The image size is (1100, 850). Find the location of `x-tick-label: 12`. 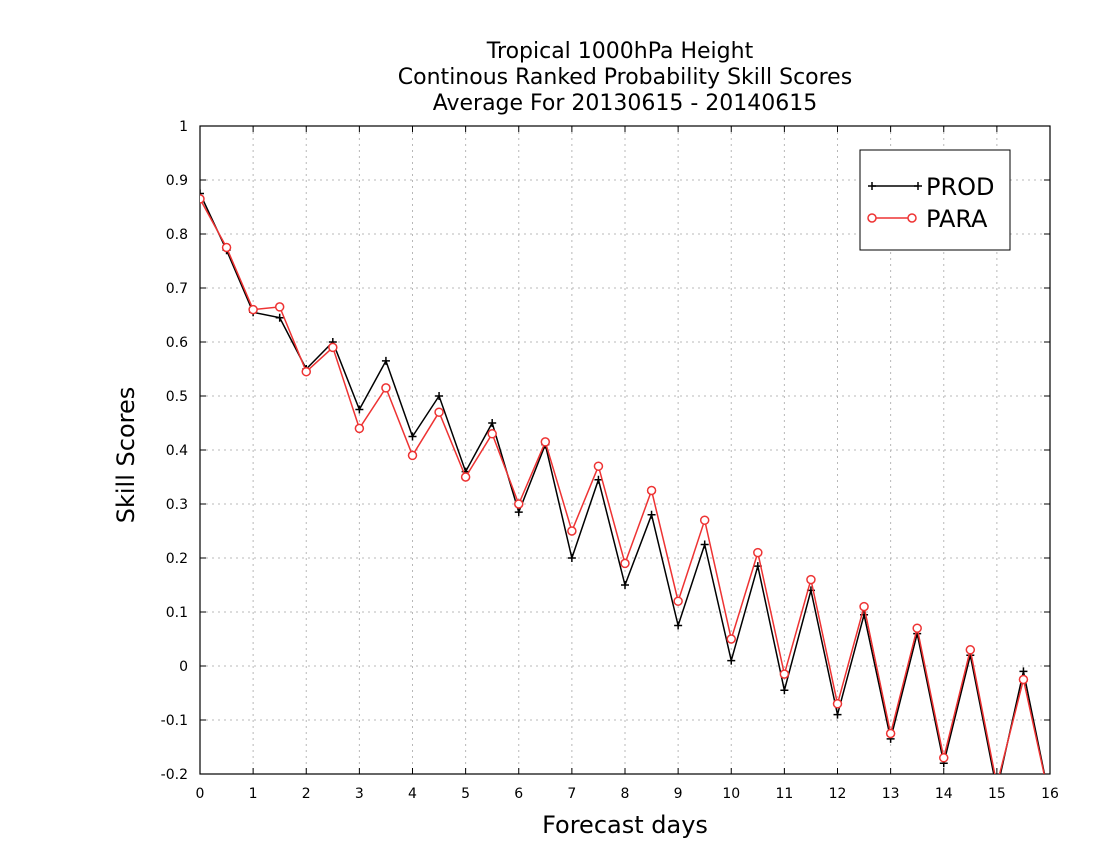

x-tick-label: 12 is located at coordinates (838, 794).